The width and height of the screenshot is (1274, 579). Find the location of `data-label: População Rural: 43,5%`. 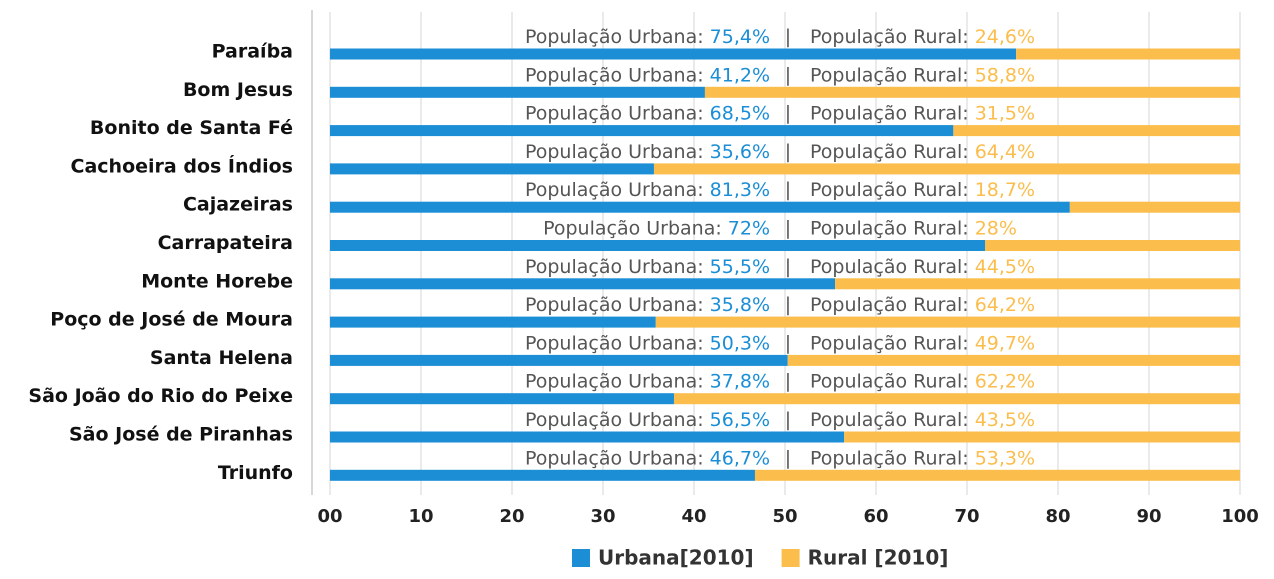

data-label: População Rural: 43,5% is located at coordinates (922, 420).